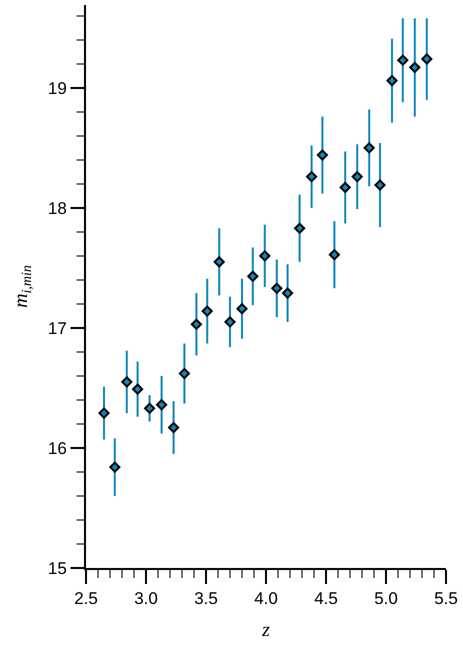 Image resolution: width=463 pixels, height=655 pixels. Describe the element at coordinates (86, 598) in the screenshot. I see `x-tick-label: 2.5` at that location.